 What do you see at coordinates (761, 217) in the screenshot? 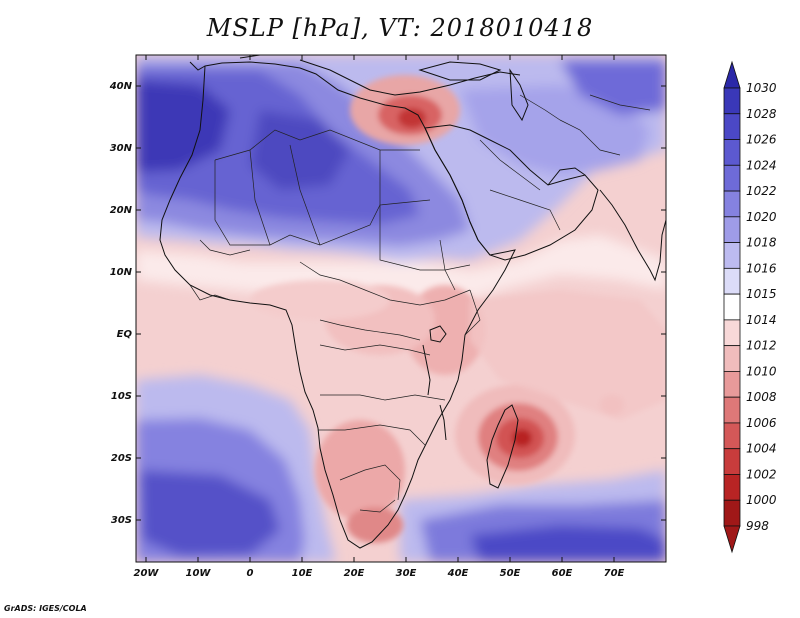
I see `colorbar-label-1020: 1020` at bounding box center [761, 217].